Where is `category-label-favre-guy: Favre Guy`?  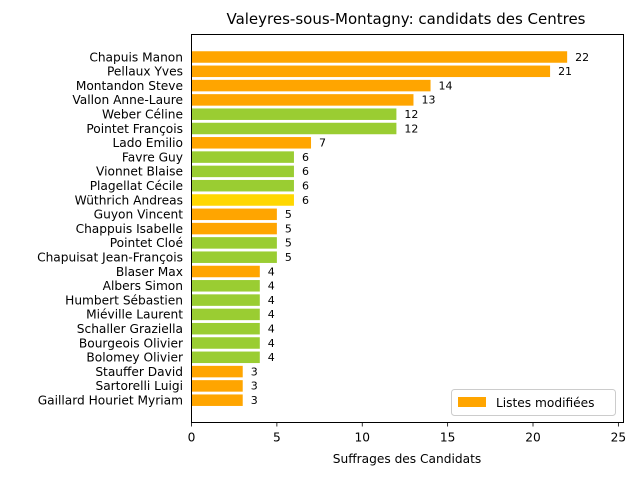 category-label-favre-guy: Favre Guy is located at coordinates (152, 157).